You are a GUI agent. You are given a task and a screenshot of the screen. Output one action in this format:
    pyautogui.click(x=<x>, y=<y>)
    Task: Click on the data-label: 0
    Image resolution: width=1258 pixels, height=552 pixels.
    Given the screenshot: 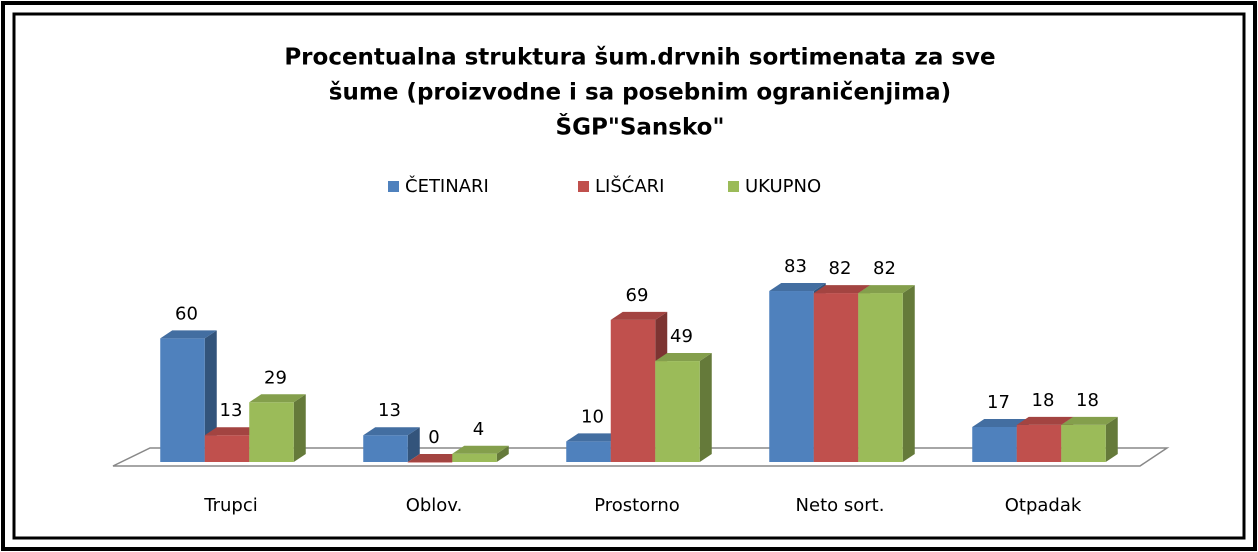 What is the action you would take?
    pyautogui.click(x=433, y=437)
    